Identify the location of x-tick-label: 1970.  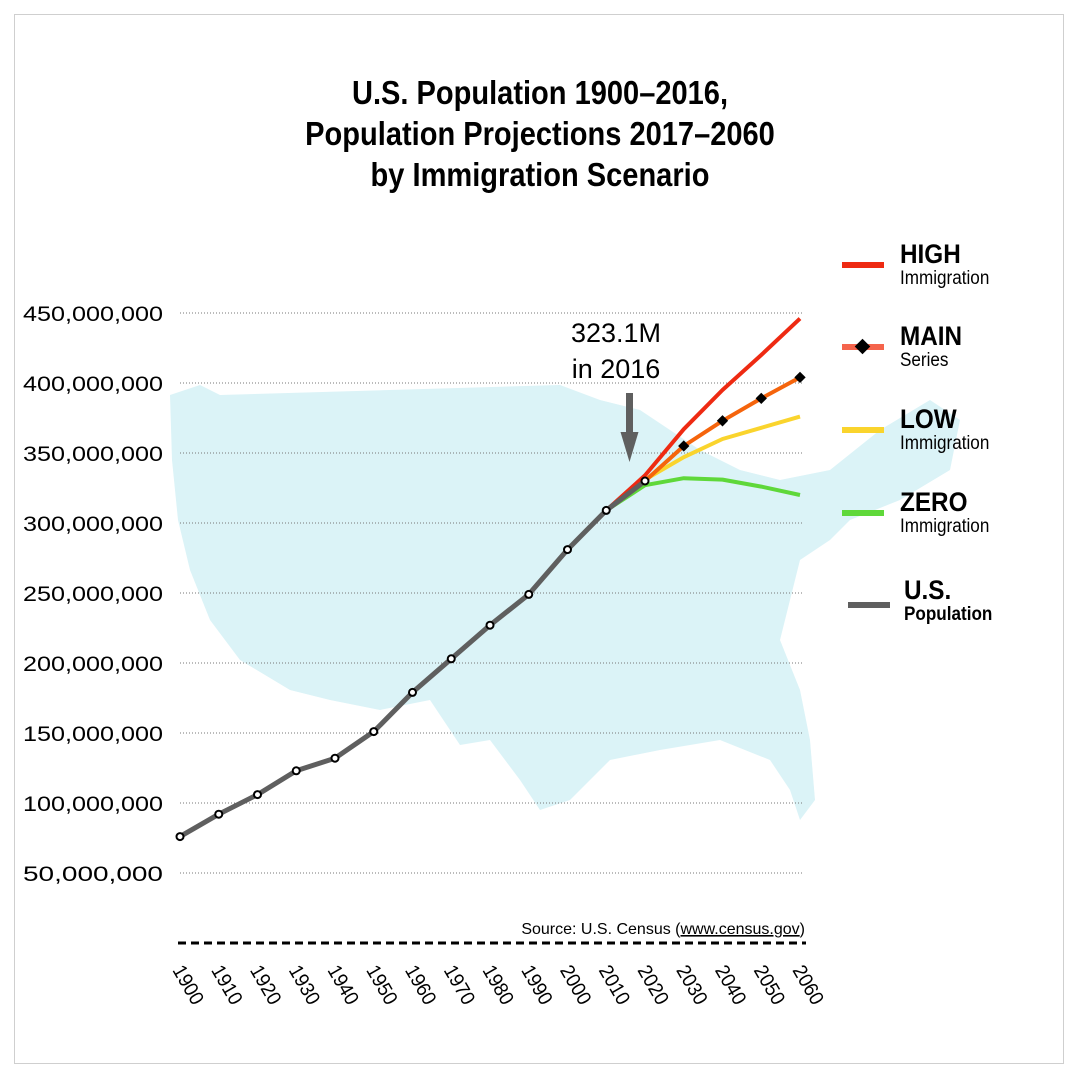
(459, 985).